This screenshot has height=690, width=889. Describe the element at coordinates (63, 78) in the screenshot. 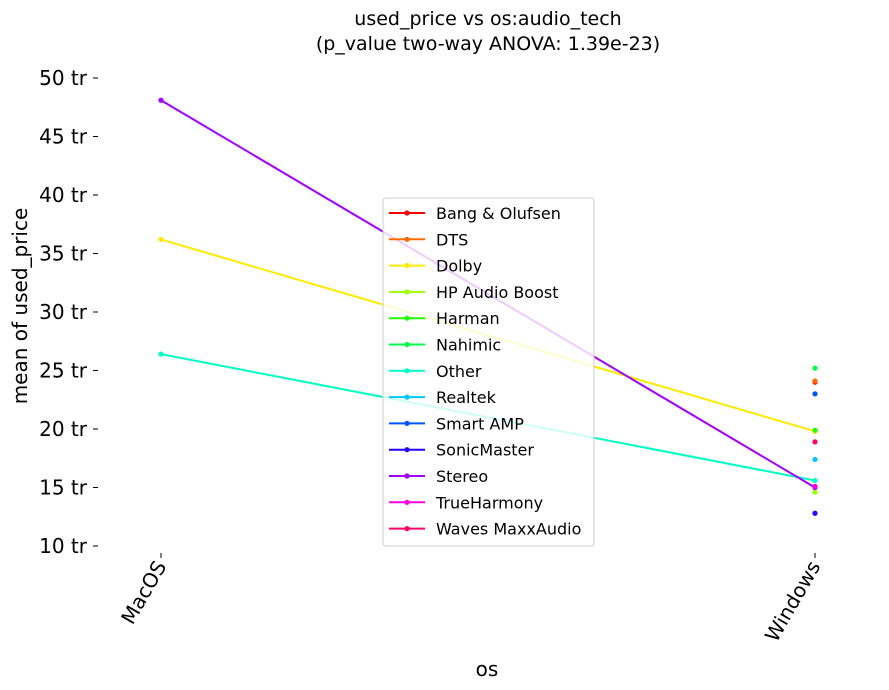

I see `y-tick-label: 50 tr` at that location.